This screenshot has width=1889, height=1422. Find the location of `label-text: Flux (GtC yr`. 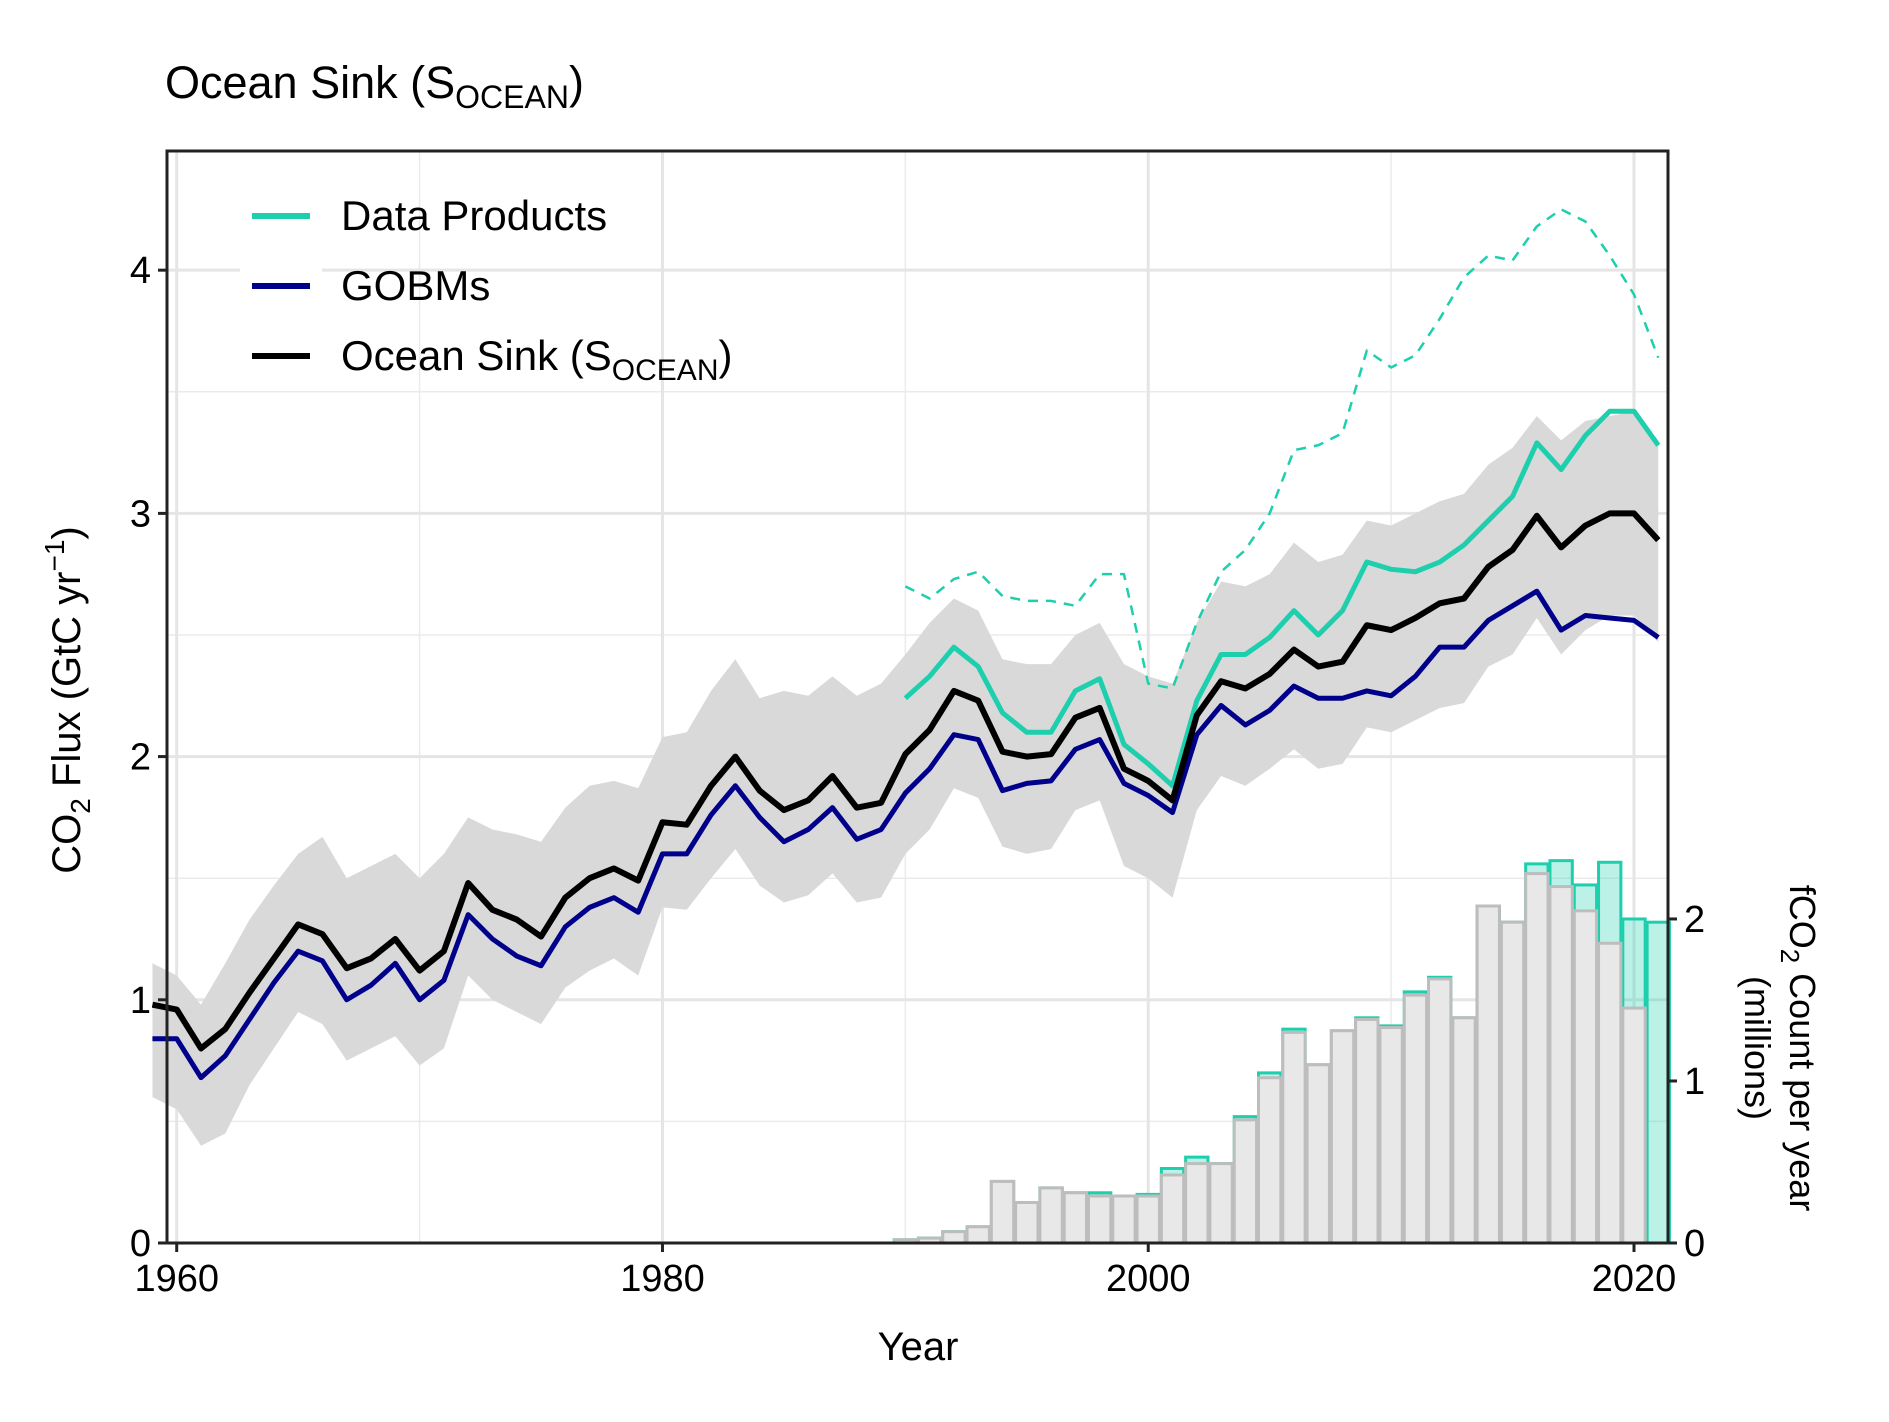

label-text: Flux (GtC yr is located at coordinates (67, 685).